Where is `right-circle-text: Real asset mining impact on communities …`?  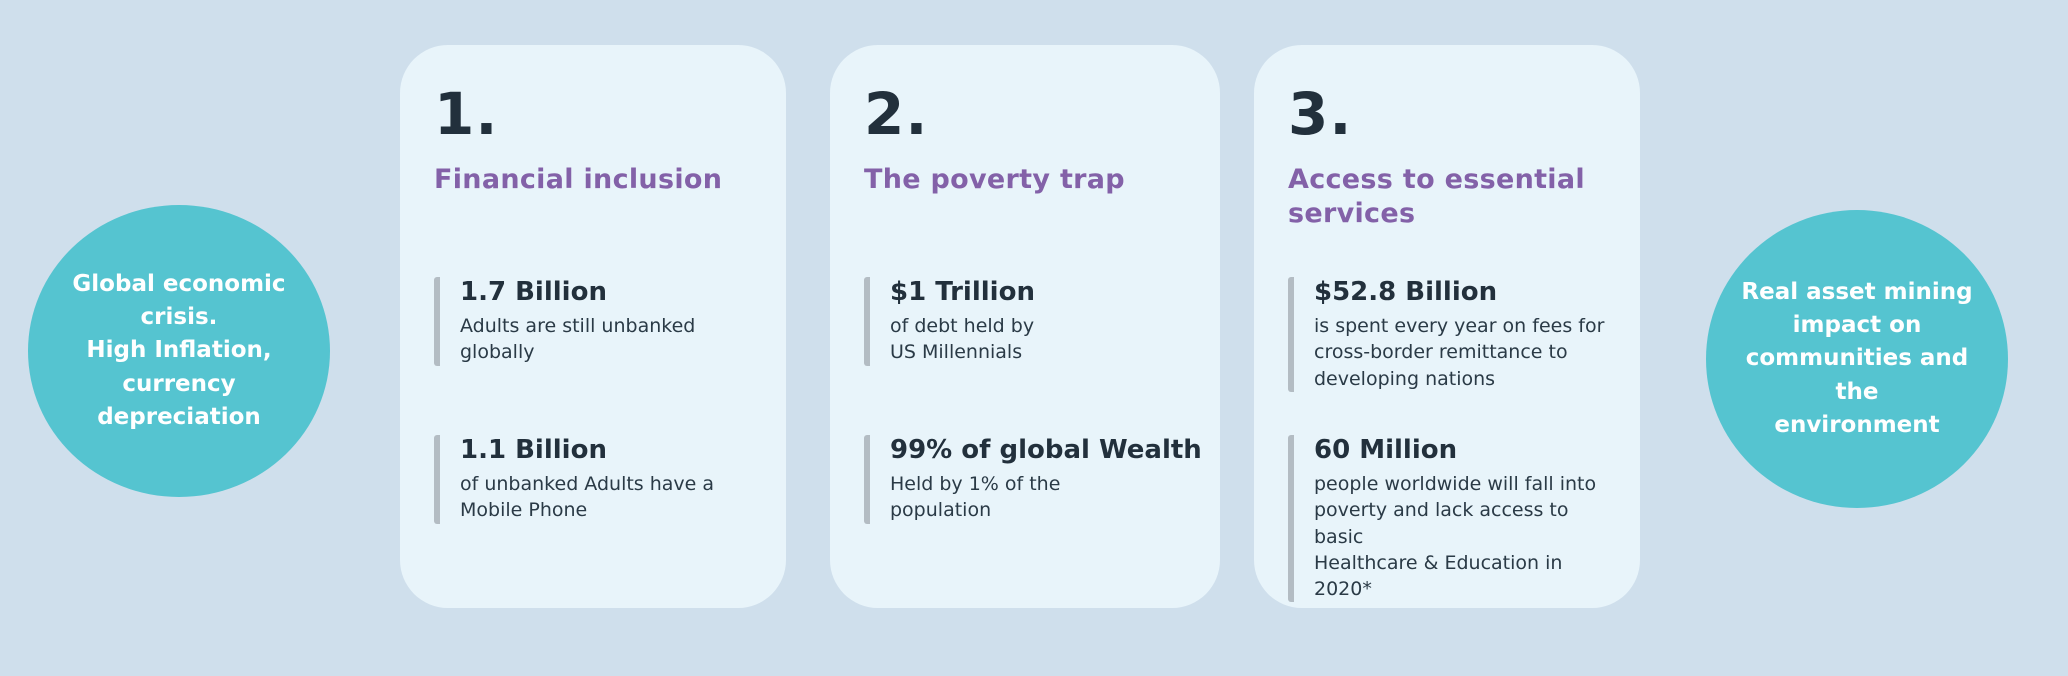
right-circle-text: Real asset mining impact on communities … is located at coordinates (1857, 358).